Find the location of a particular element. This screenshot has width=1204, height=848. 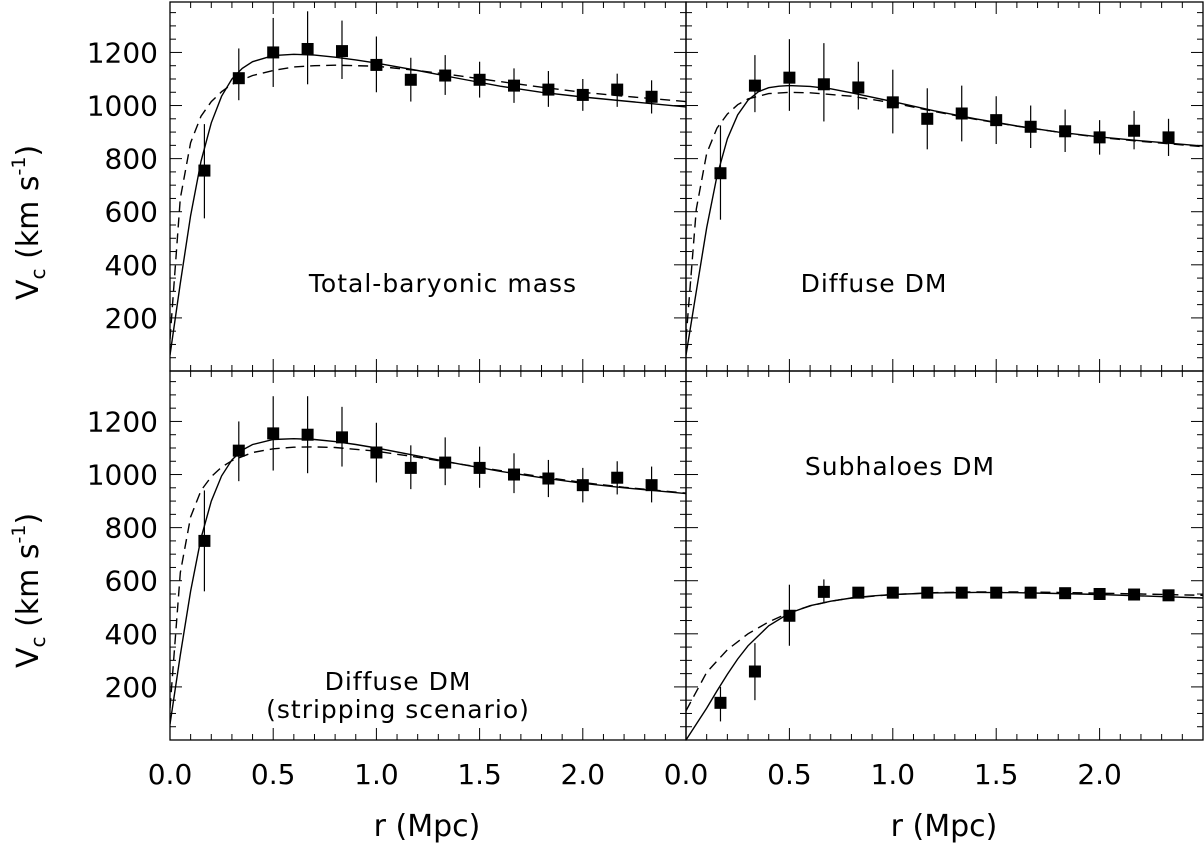

y-axis-title-bottom: Vc (km s-1) is located at coordinates (29, 590).